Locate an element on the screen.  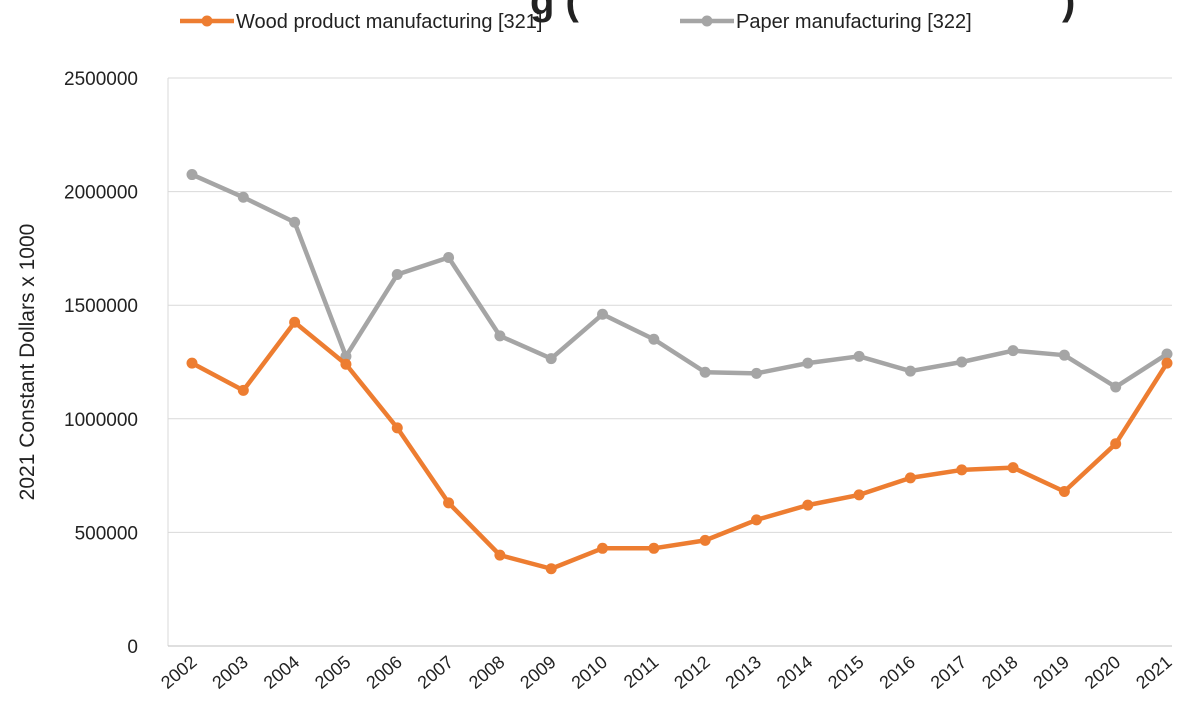
x-tick-label: 2015 is located at coordinates (846, 672).